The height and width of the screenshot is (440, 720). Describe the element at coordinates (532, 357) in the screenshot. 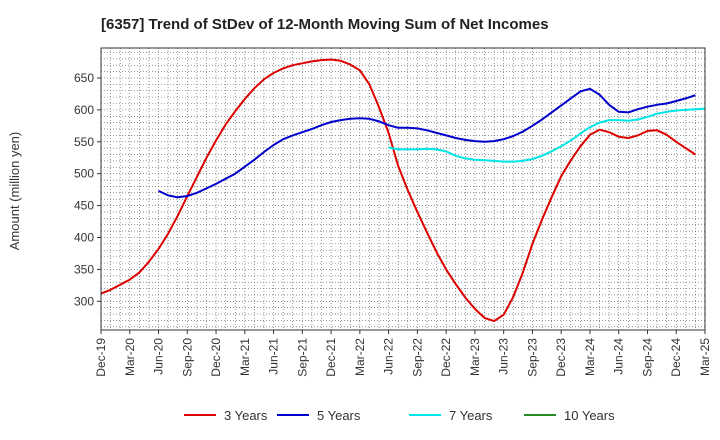

I see `x-tick-label: Sep-23` at that location.